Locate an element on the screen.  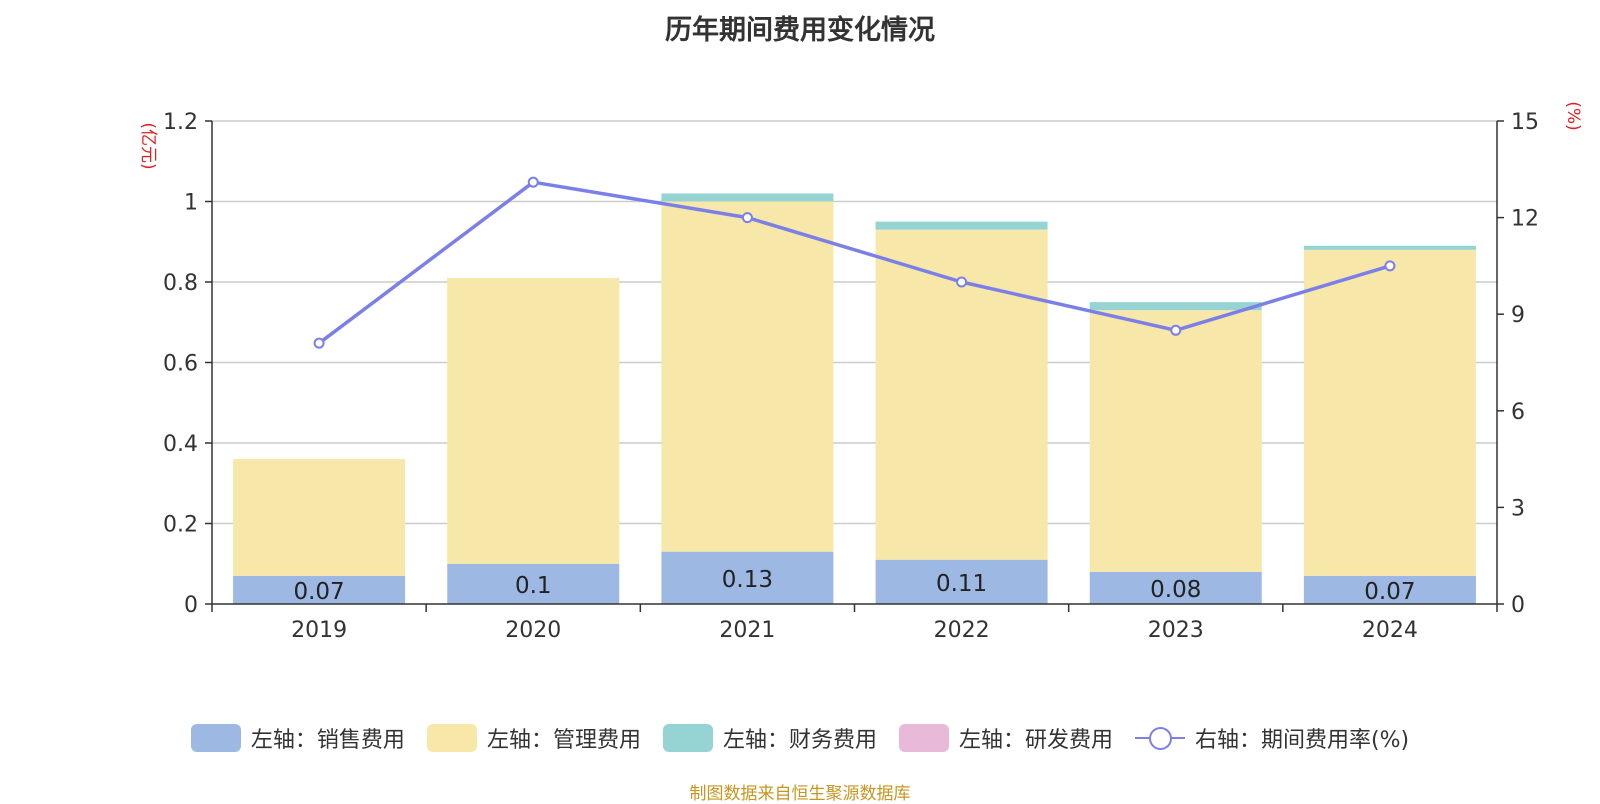
legend-swatch-rnd is located at coordinates (923, 738).